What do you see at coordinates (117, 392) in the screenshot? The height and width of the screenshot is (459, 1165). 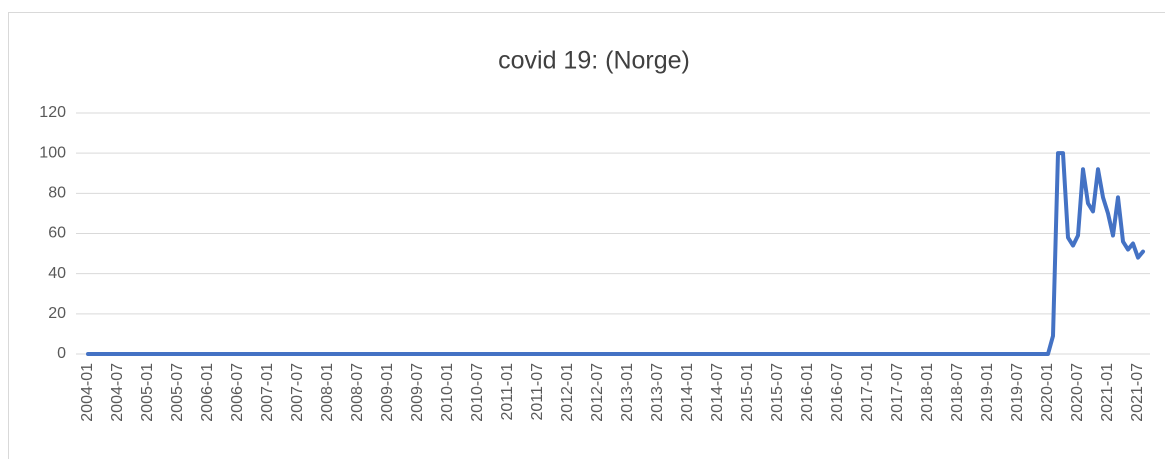 I see `x-tick-label: 2004-07` at bounding box center [117, 392].